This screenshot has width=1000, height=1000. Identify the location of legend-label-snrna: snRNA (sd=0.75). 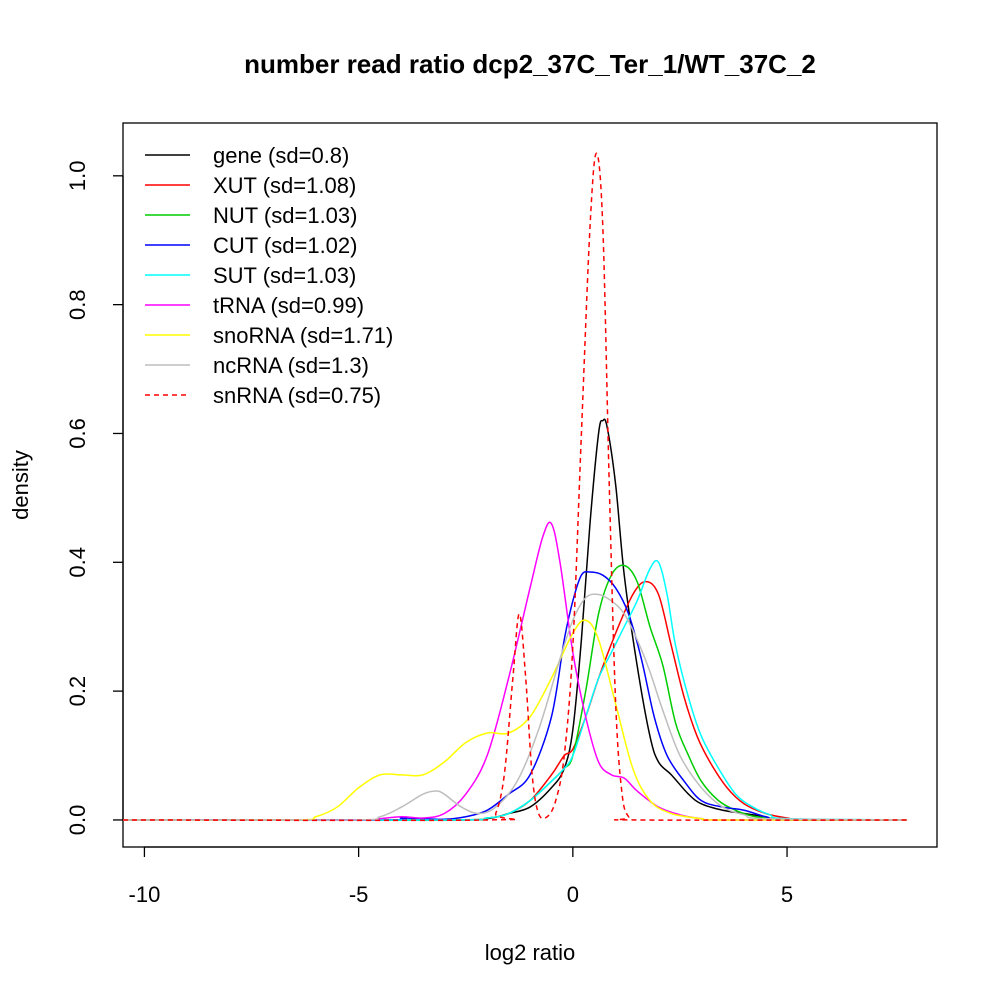
(297, 395).